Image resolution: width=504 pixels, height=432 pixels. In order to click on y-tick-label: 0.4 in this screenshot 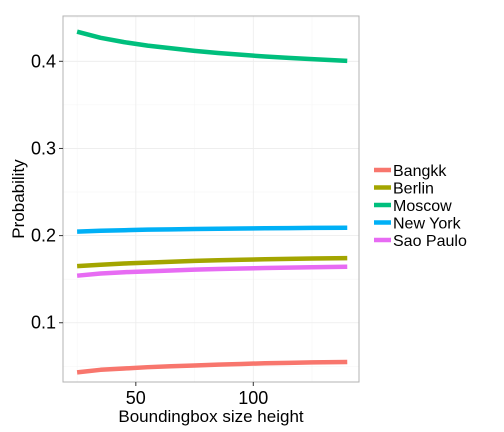, I will do `click(43, 61)`.